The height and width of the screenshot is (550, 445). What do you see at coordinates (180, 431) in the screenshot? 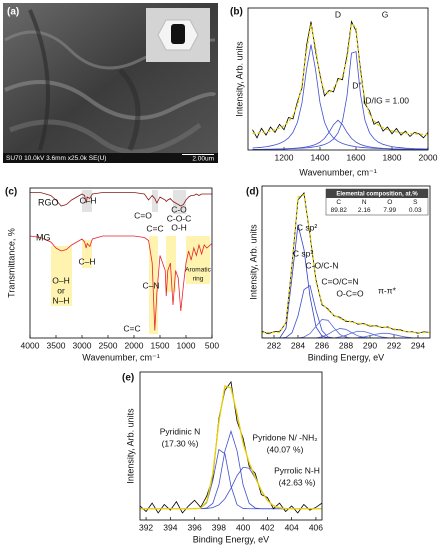
I see `annotation: Pyridinic N` at bounding box center [180, 431].